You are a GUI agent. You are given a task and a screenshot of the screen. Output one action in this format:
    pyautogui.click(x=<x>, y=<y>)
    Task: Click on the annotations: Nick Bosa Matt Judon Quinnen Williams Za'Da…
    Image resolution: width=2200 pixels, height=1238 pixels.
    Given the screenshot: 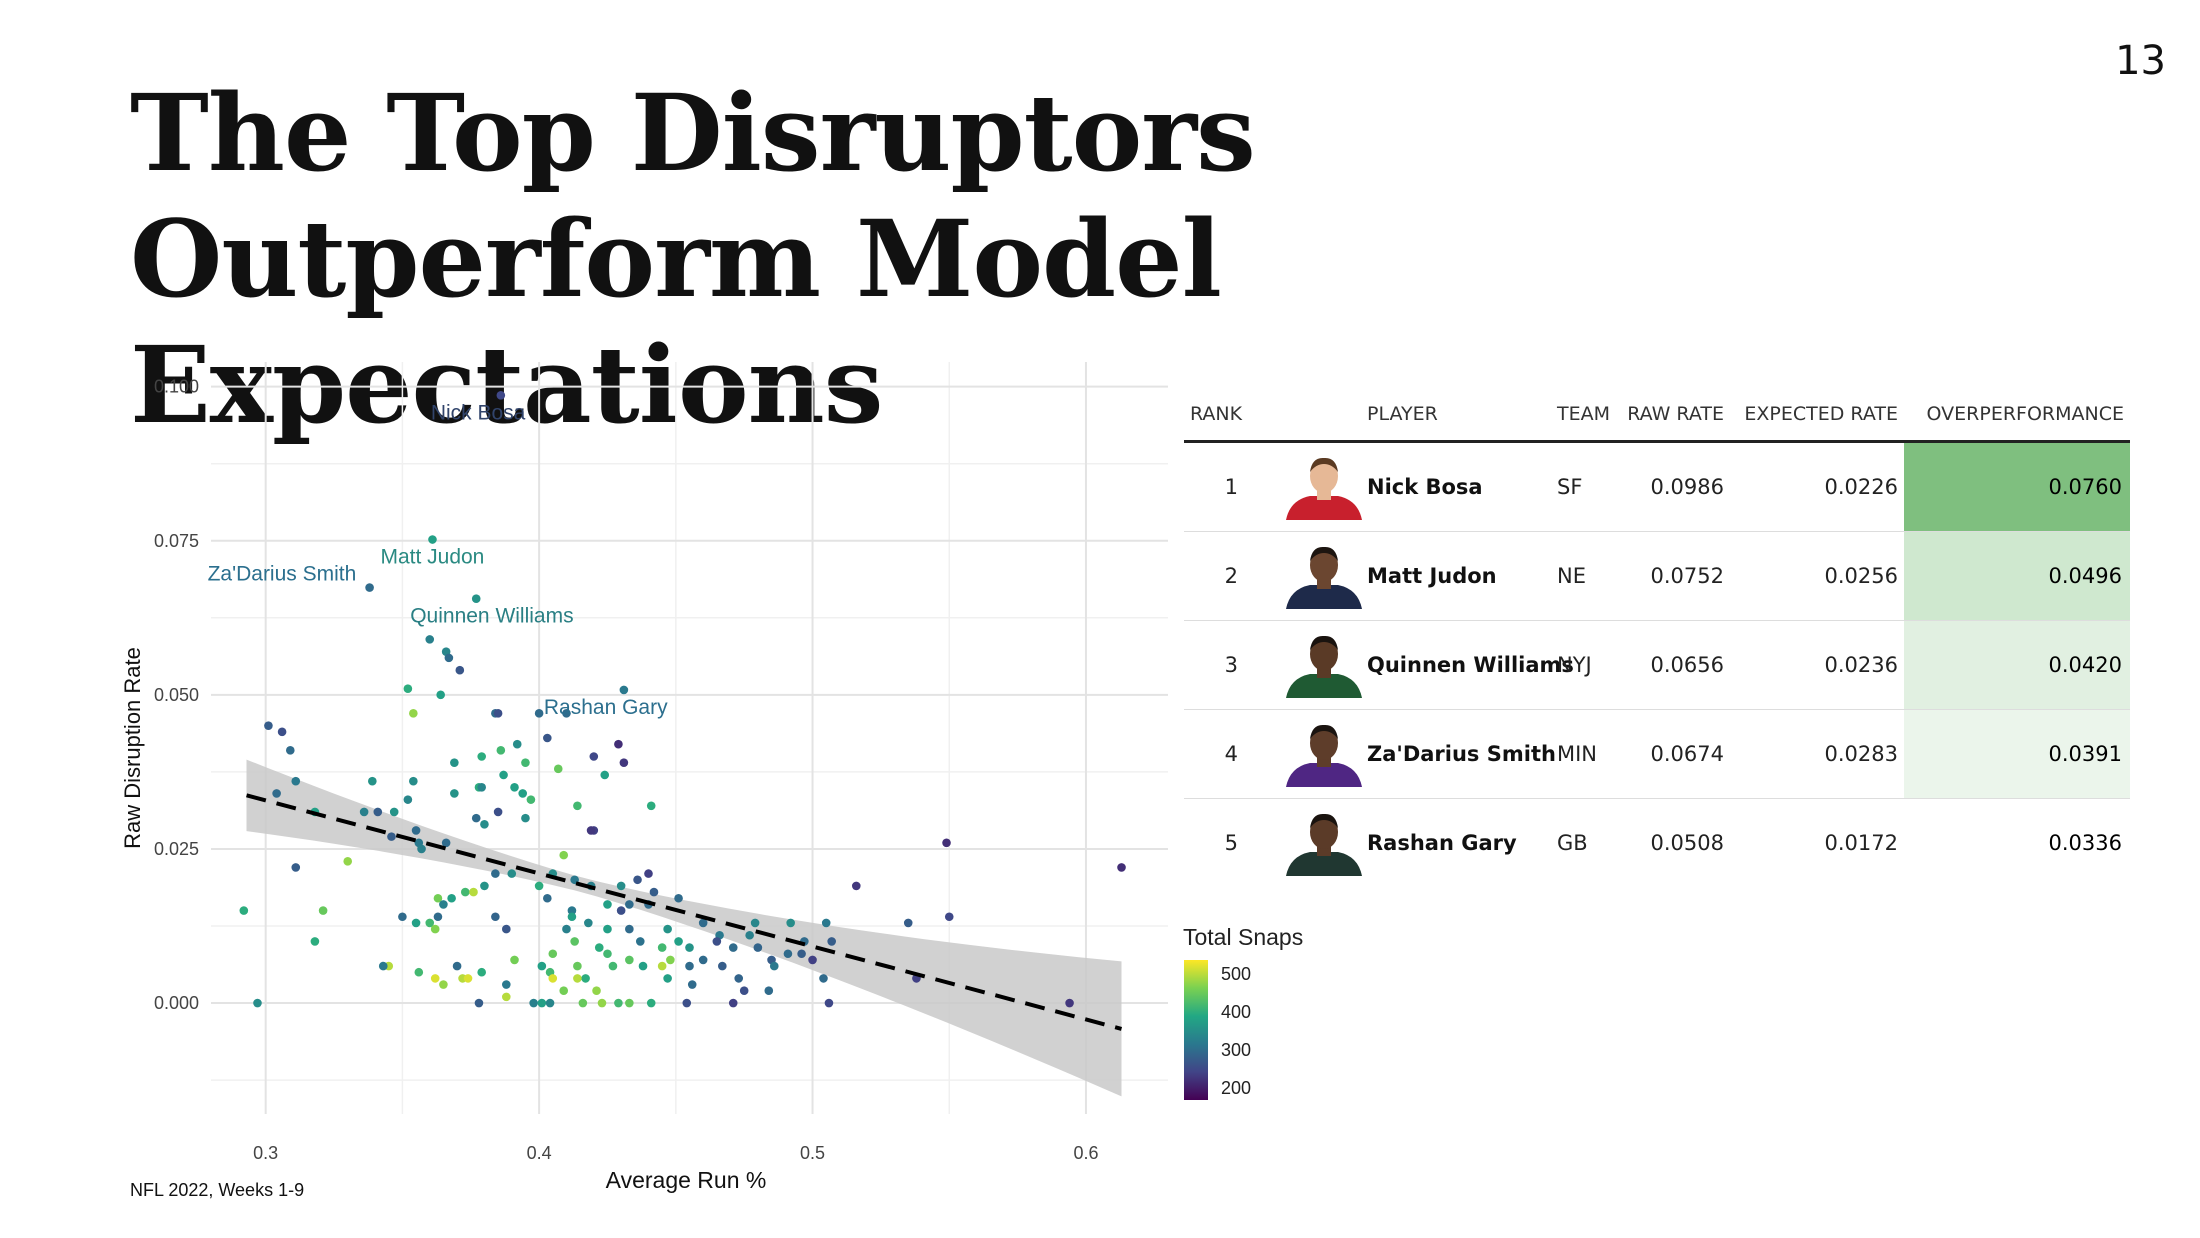 What is the action you would take?
    pyautogui.click(x=438, y=560)
    